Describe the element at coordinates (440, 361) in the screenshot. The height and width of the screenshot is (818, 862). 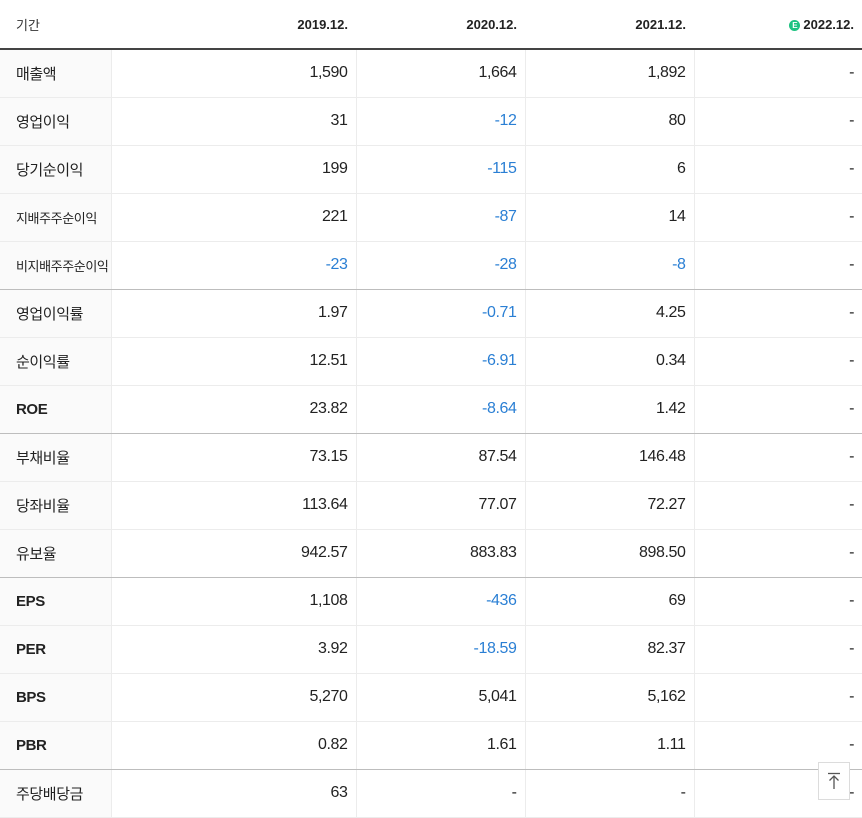
I see `value-cell: -6.91` at that location.